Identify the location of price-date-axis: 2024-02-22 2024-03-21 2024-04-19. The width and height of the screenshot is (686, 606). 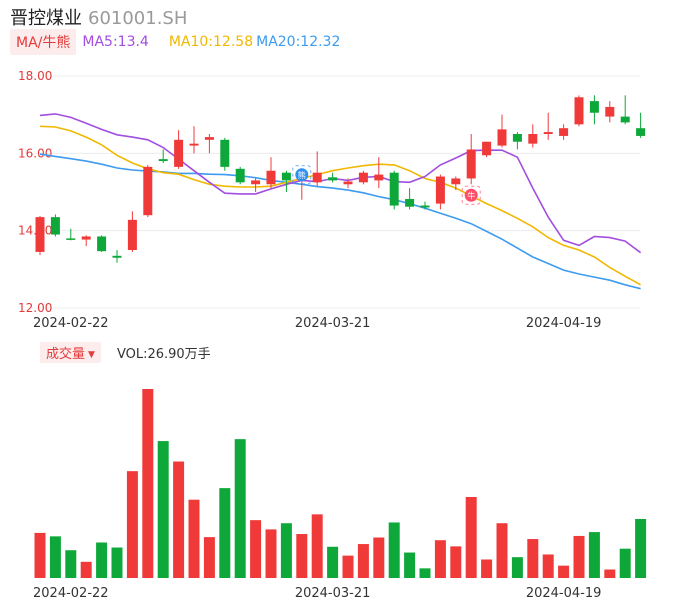
(317, 323).